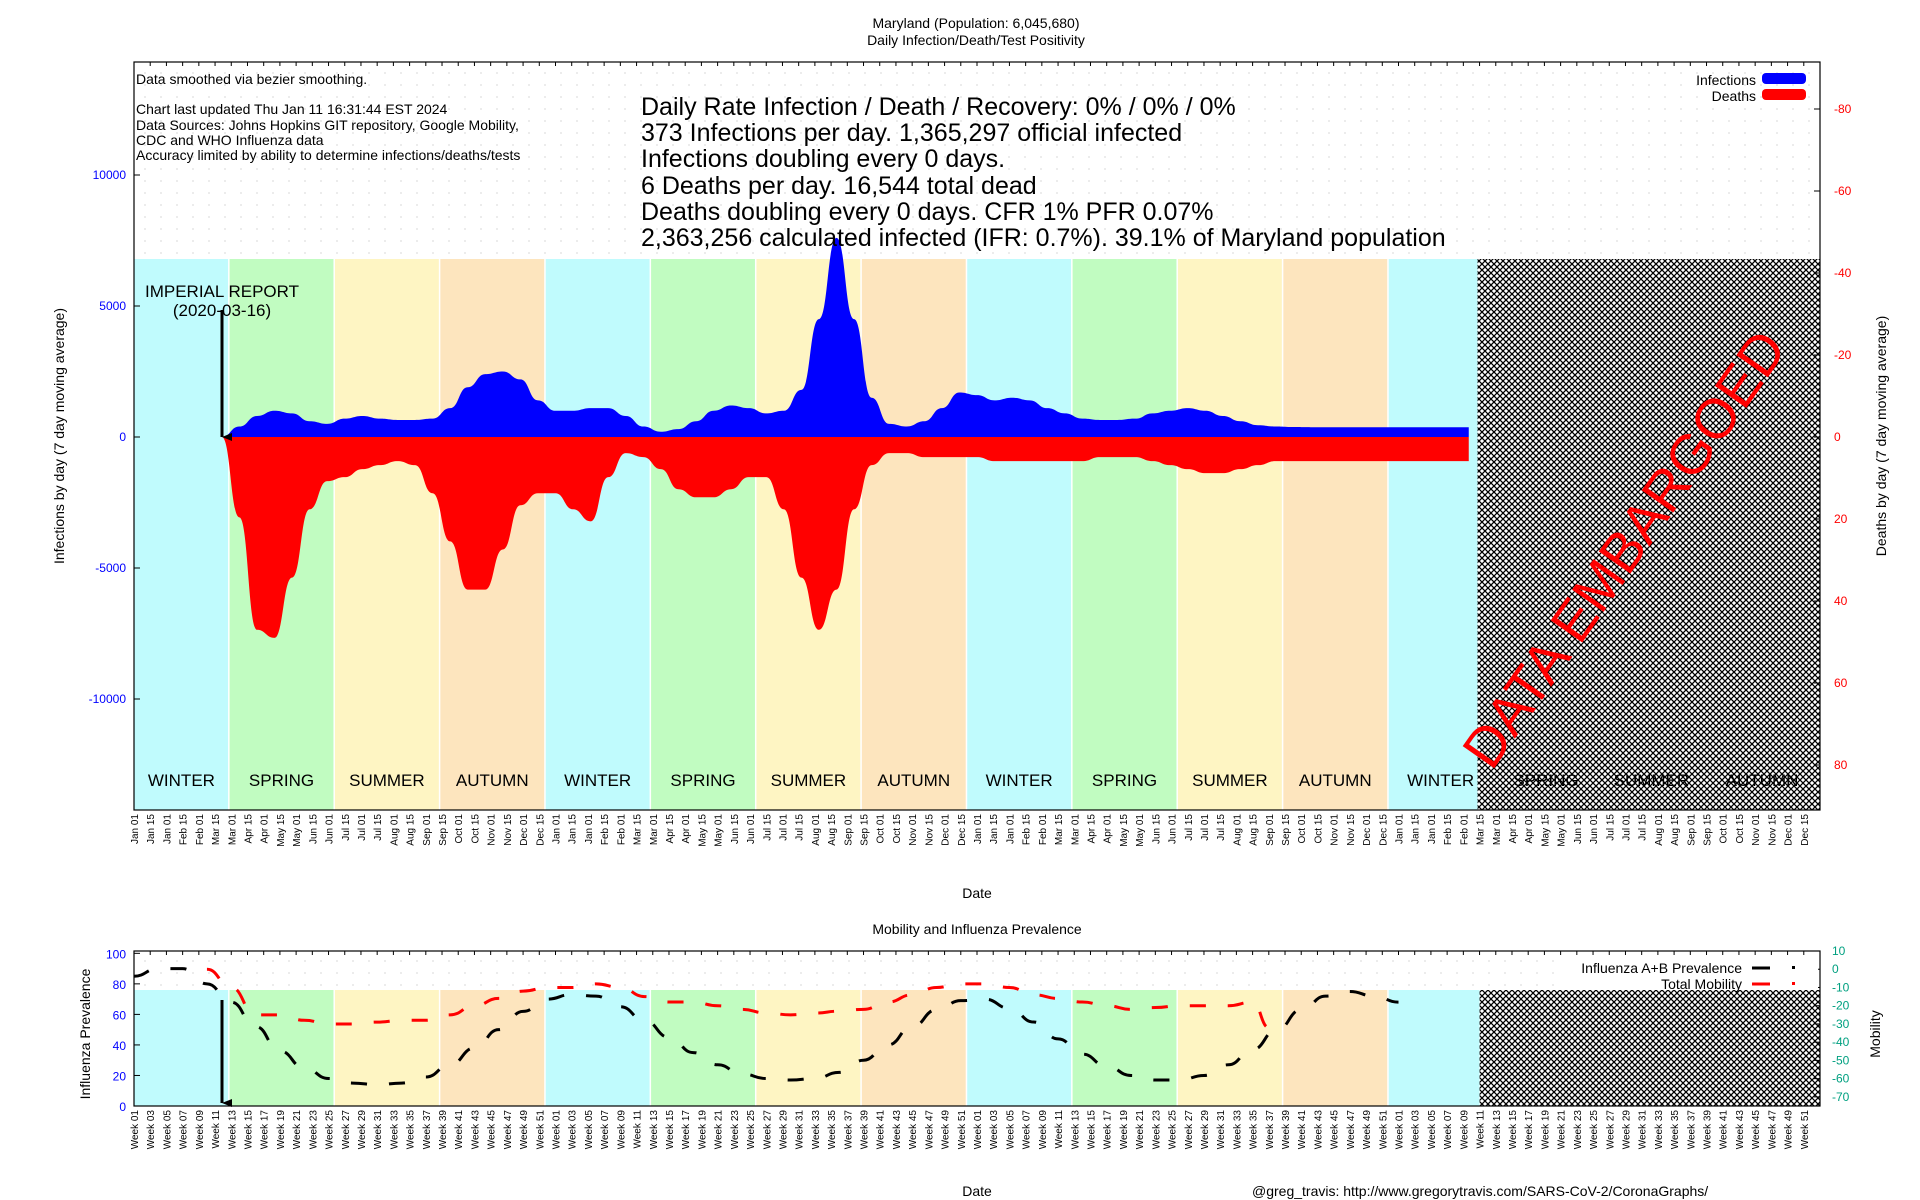  What do you see at coordinates (783, 827) in the screenshot?
I see `x-tick-label: Jul 01` at bounding box center [783, 827].